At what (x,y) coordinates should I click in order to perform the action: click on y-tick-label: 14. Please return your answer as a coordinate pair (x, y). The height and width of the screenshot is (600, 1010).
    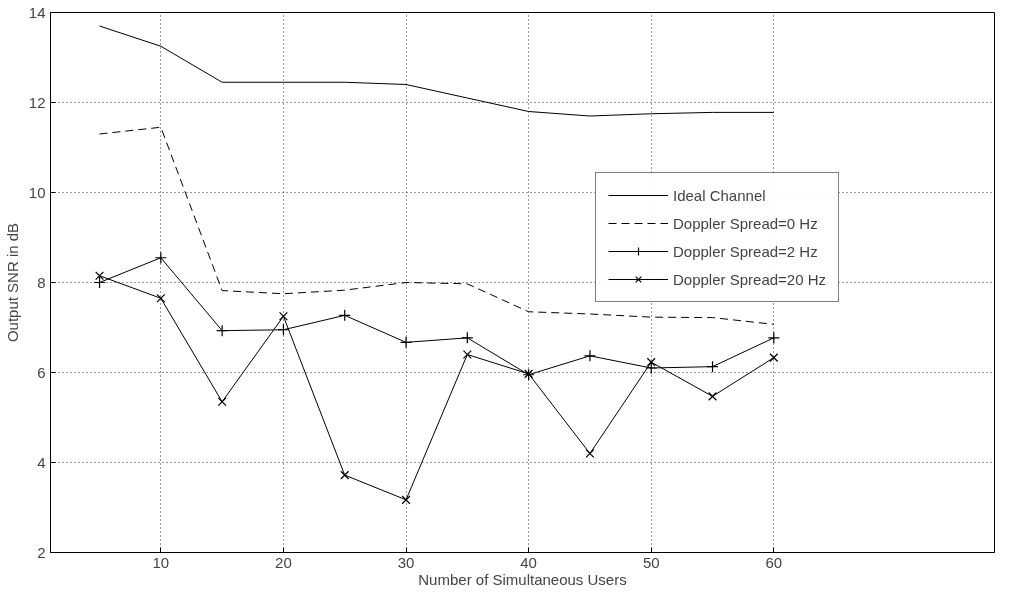
    Looking at the image, I should click on (37, 12).